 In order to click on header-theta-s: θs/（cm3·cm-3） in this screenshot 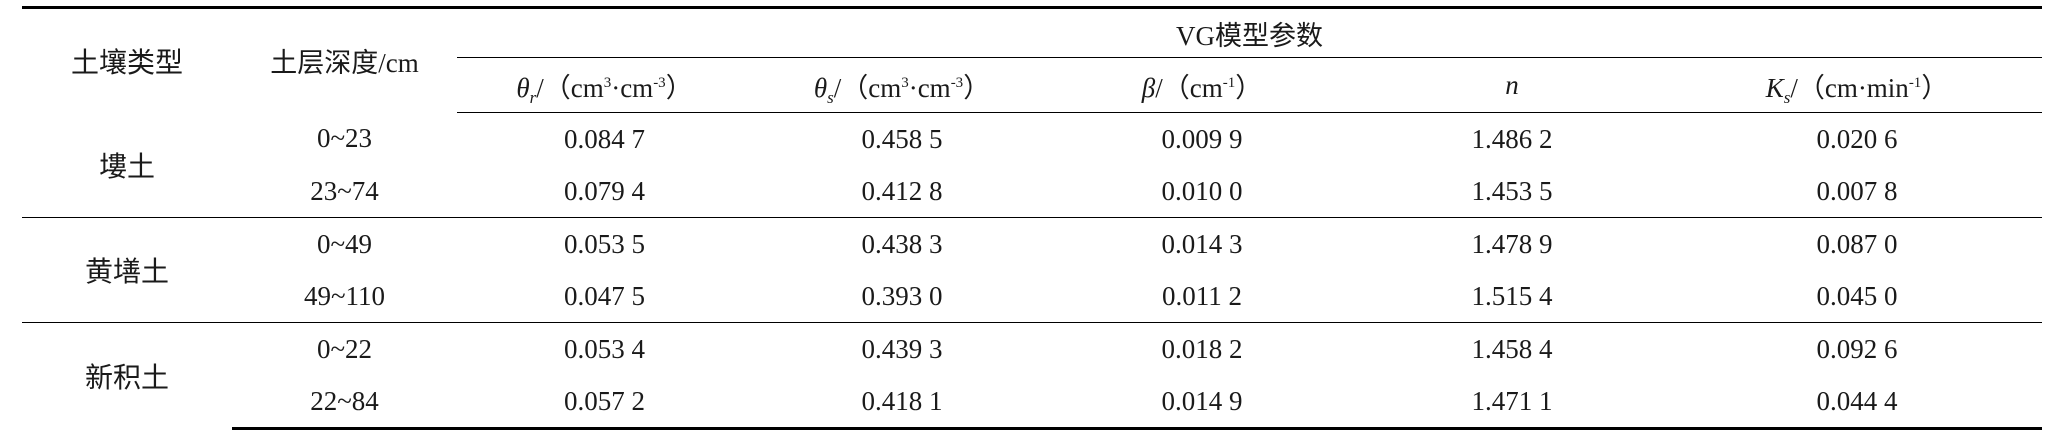, I will do `click(902, 85)`.